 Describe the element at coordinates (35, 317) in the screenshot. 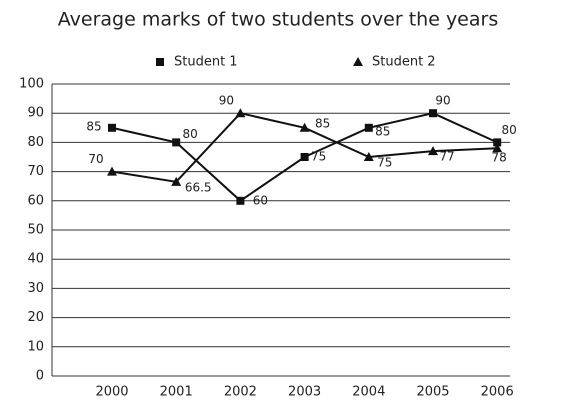

I see `y-tick-label: 20` at that location.